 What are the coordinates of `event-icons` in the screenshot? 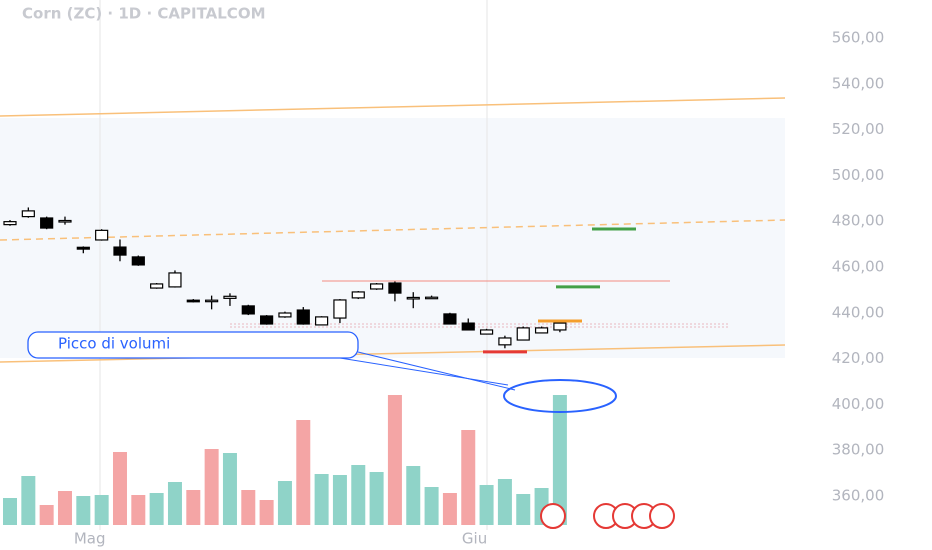 It's located at (607, 516).